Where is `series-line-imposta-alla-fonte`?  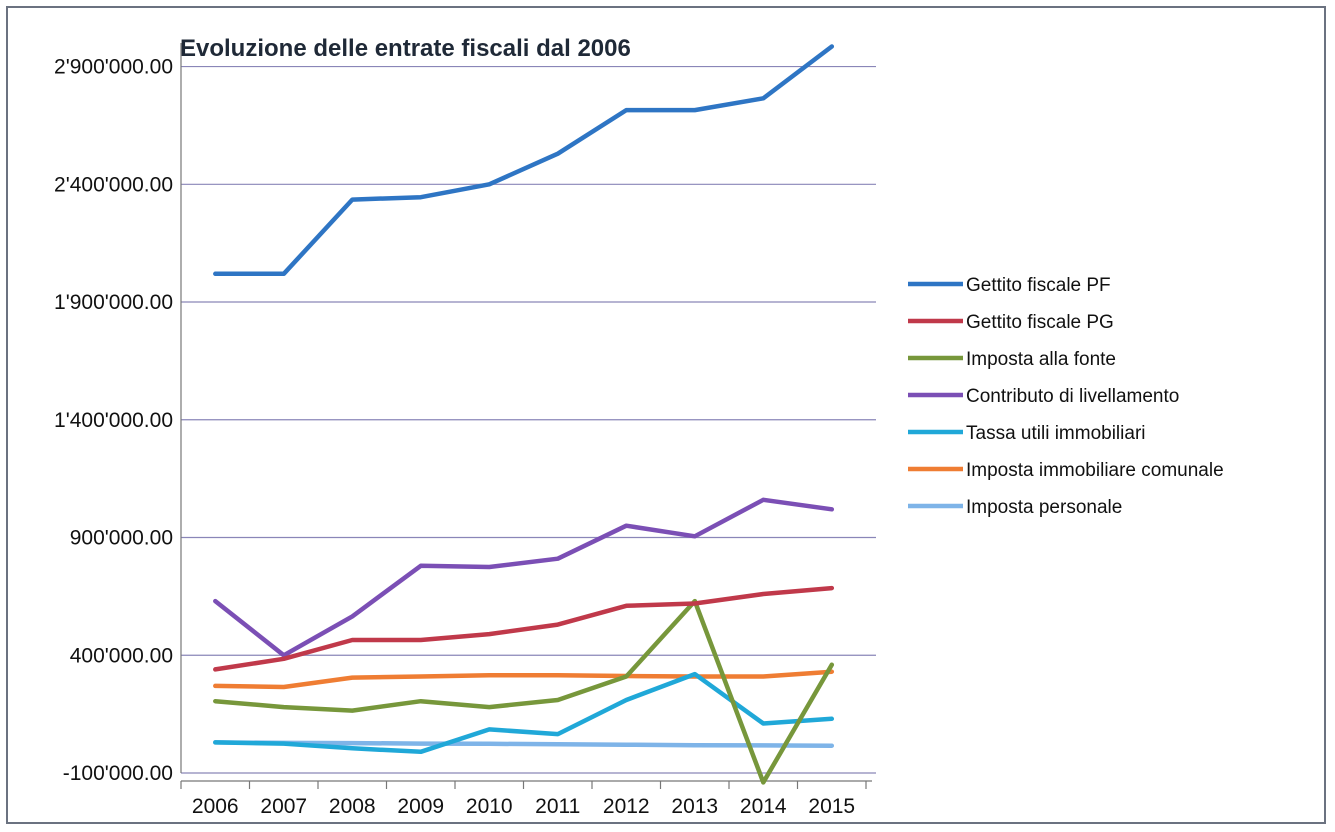
series-line-imposta-alla-fonte is located at coordinates (524, 691).